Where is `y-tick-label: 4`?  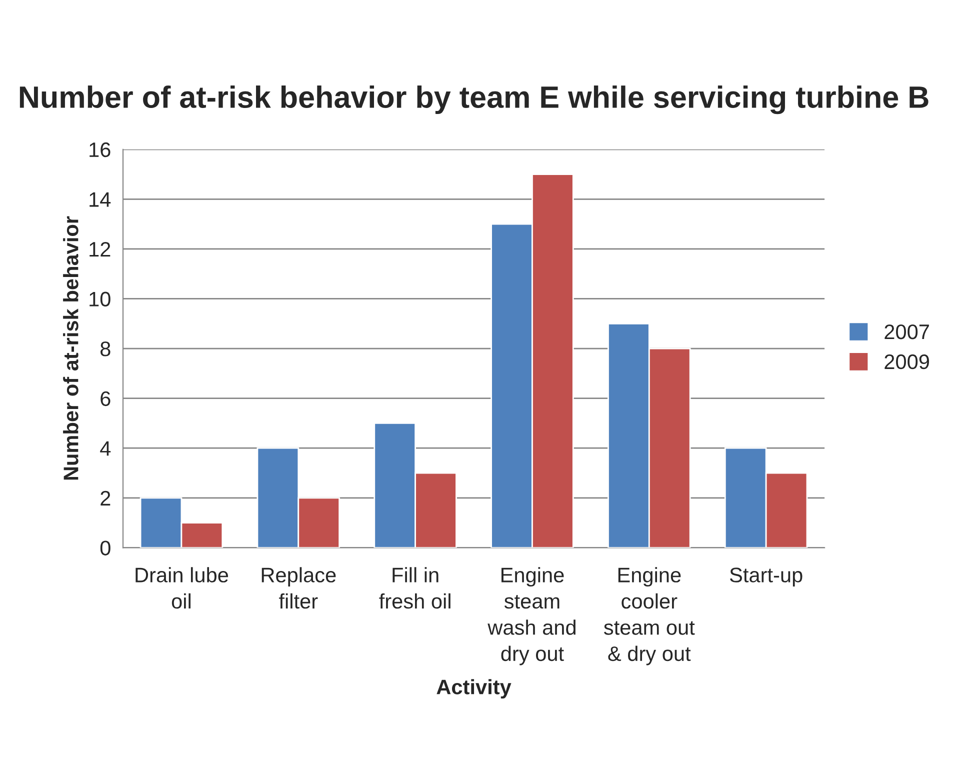 y-tick-label: 4 is located at coordinates (105, 448).